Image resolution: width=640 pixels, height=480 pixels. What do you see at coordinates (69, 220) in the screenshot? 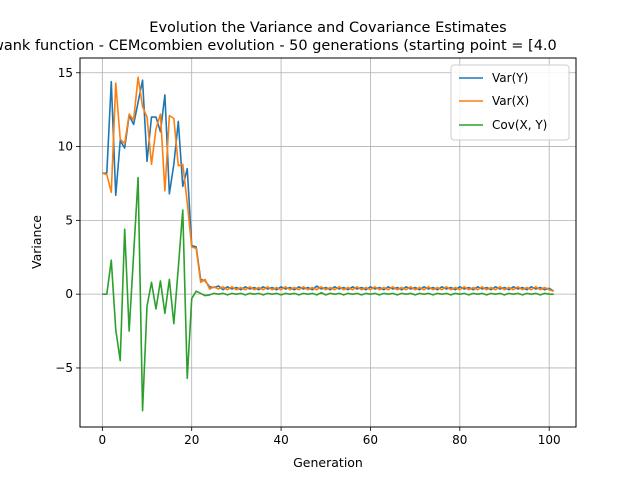
I see `y-tick-label: 5` at bounding box center [69, 220].